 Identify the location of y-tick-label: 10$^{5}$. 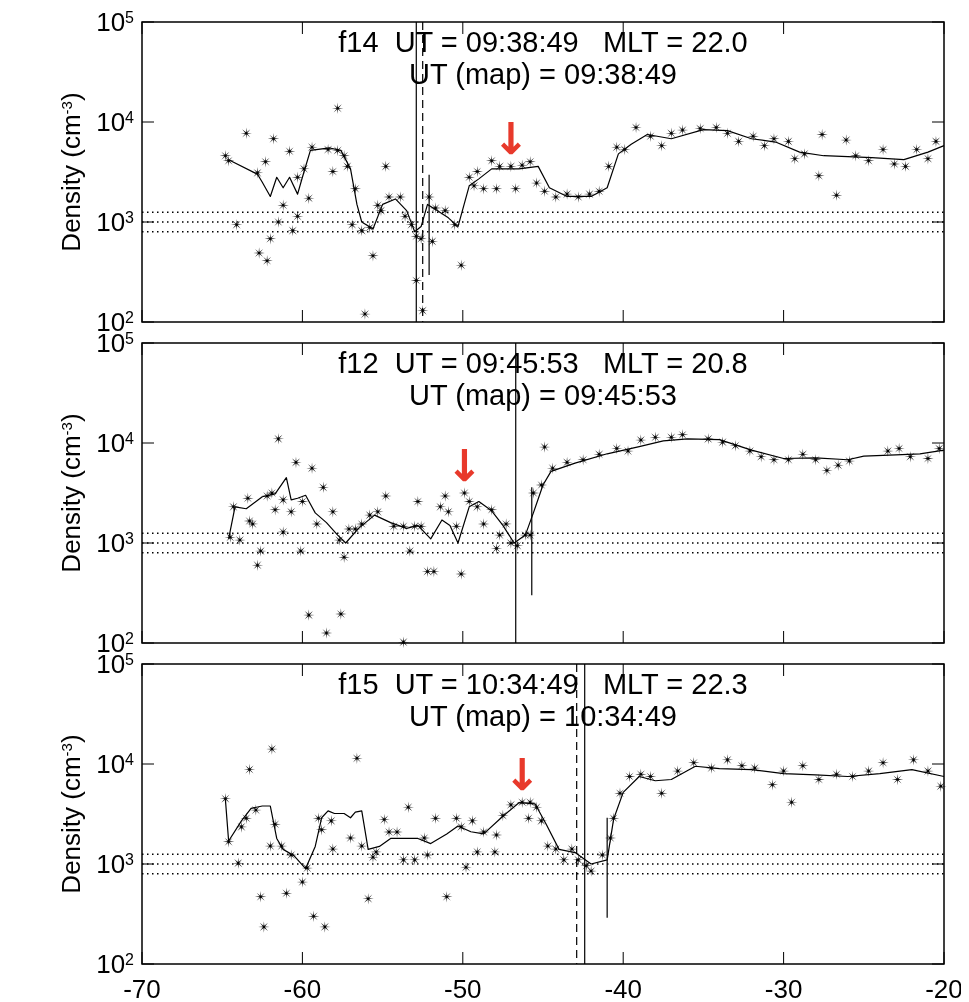
(115, 22).